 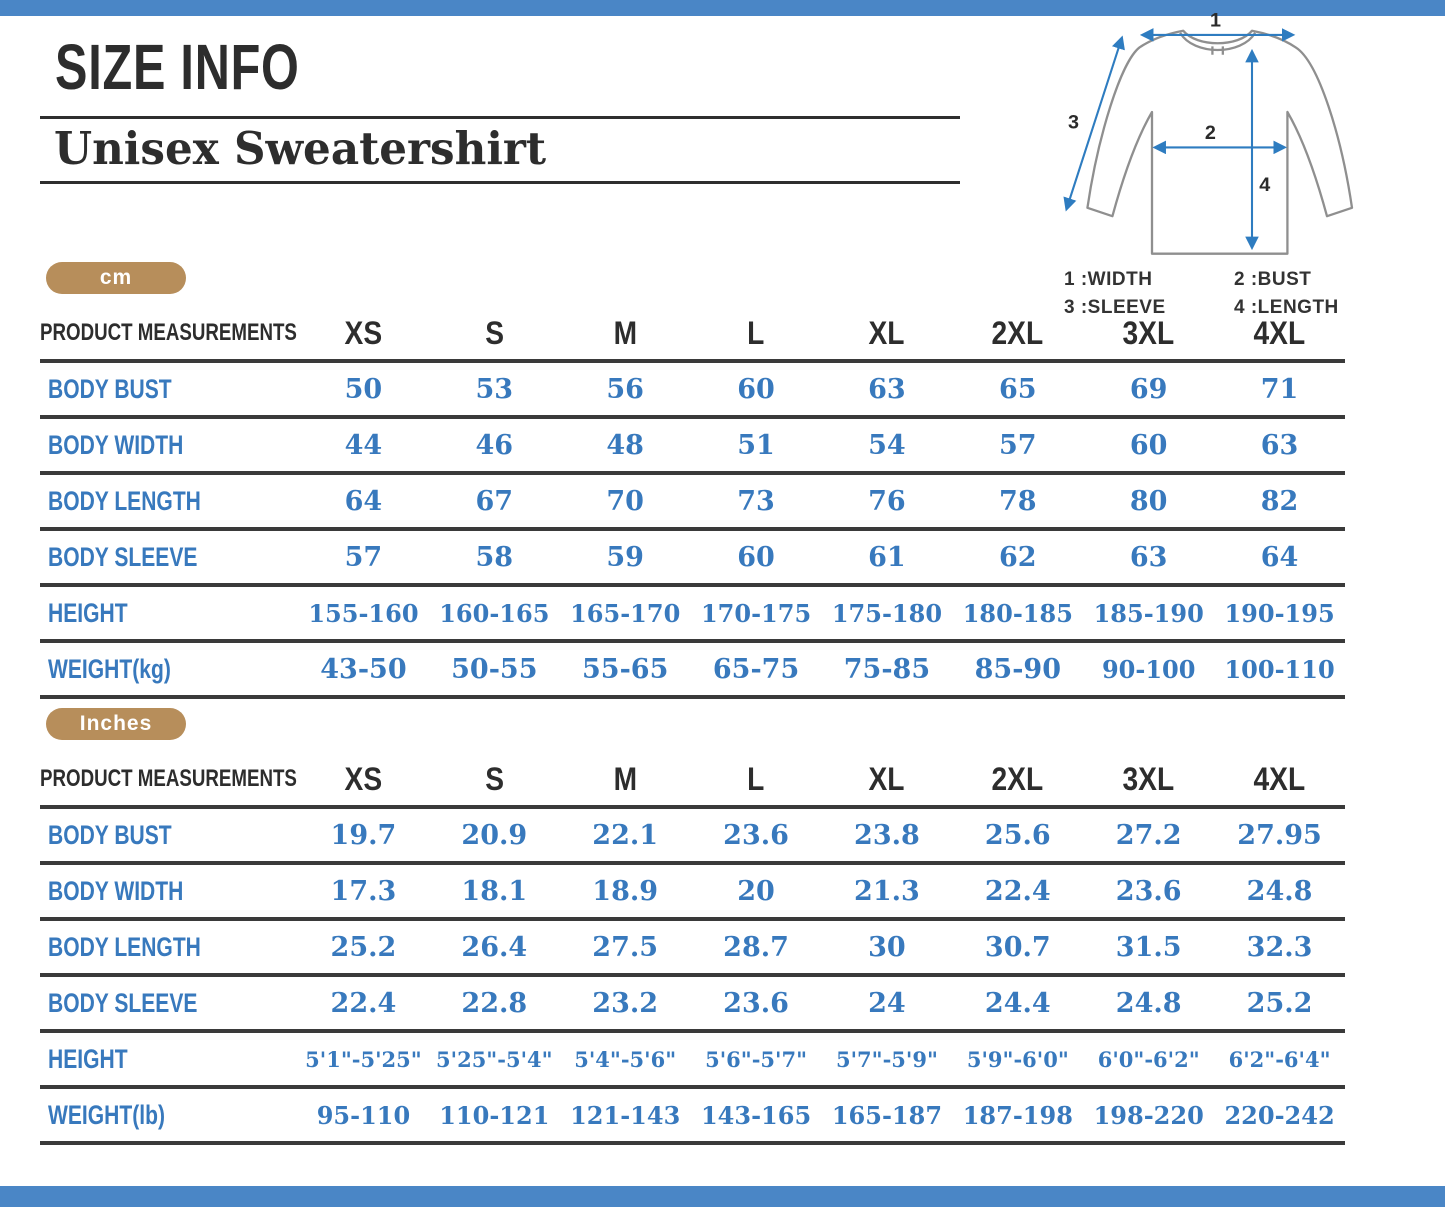 I want to click on size-value: 43-50, so click(x=363, y=670).